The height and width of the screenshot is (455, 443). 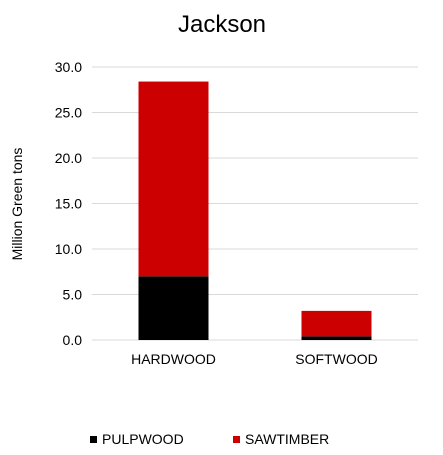 I want to click on y-tick-label: 10.0, so click(x=68, y=249).